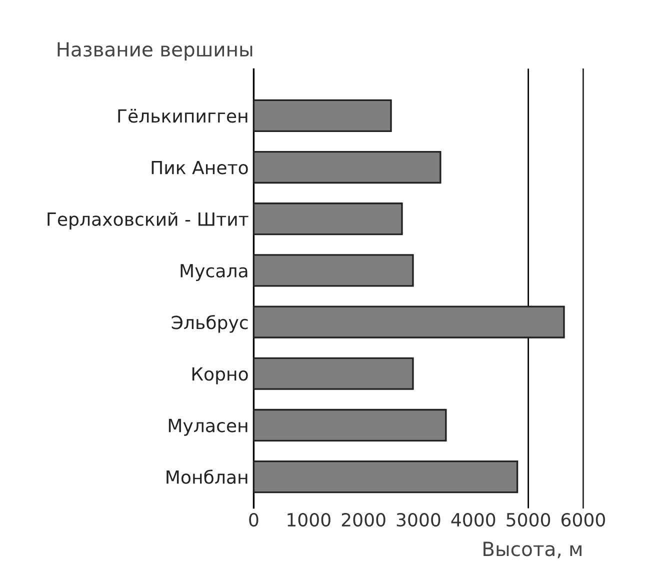 This screenshot has height=577, width=659. Describe the element at coordinates (155, 51) in the screenshot. I see `y-axis-title: Название вершины` at that location.